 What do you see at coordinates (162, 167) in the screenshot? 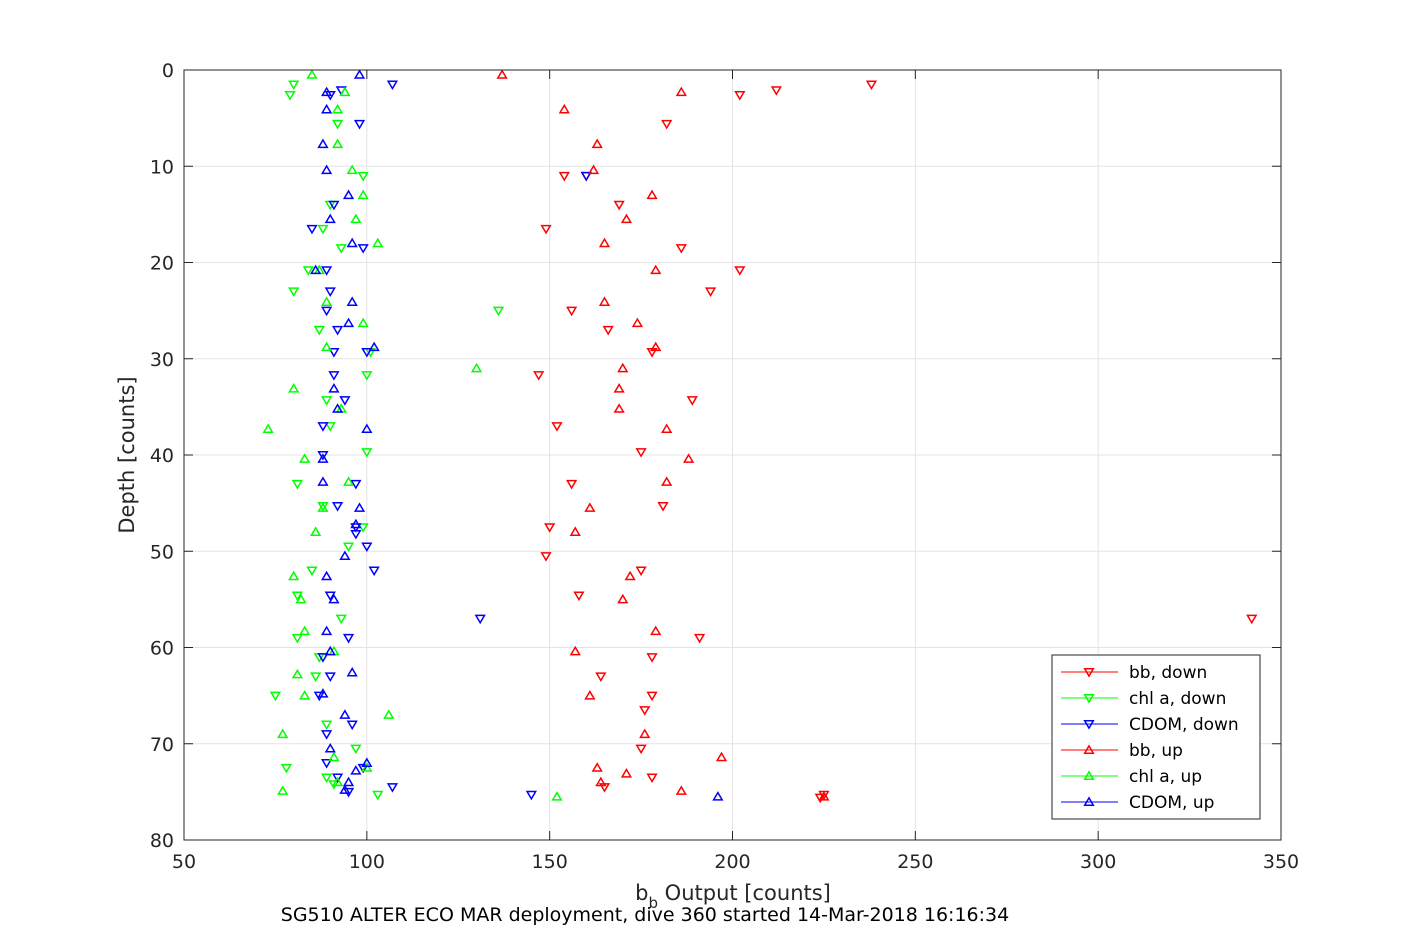
I see `y-tick-label: 10` at bounding box center [162, 167].